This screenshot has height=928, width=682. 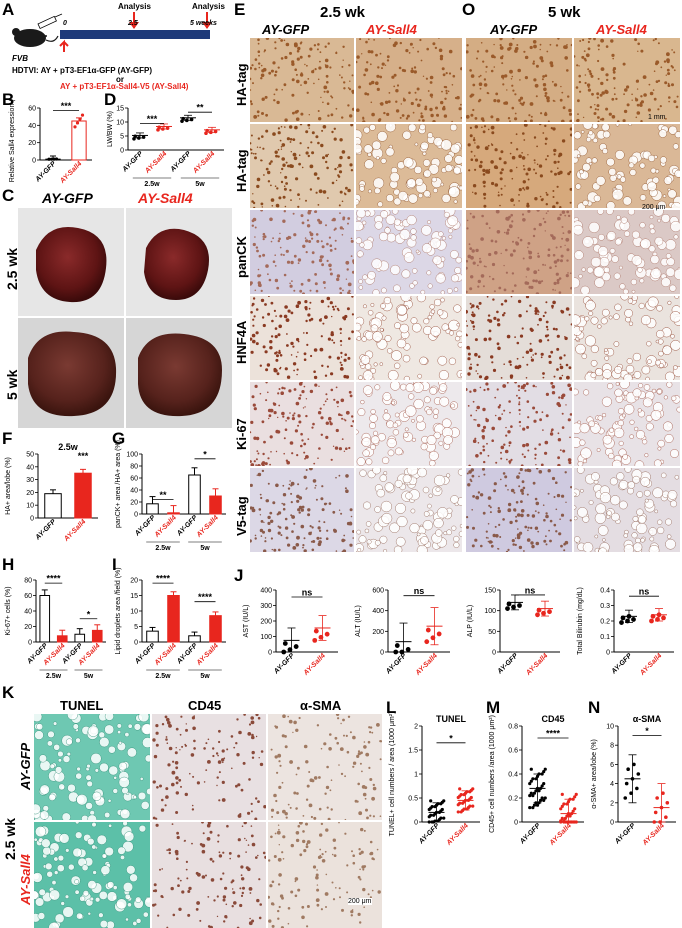 I want to click on ihc-row-label: panCK, so click(x=241, y=257).